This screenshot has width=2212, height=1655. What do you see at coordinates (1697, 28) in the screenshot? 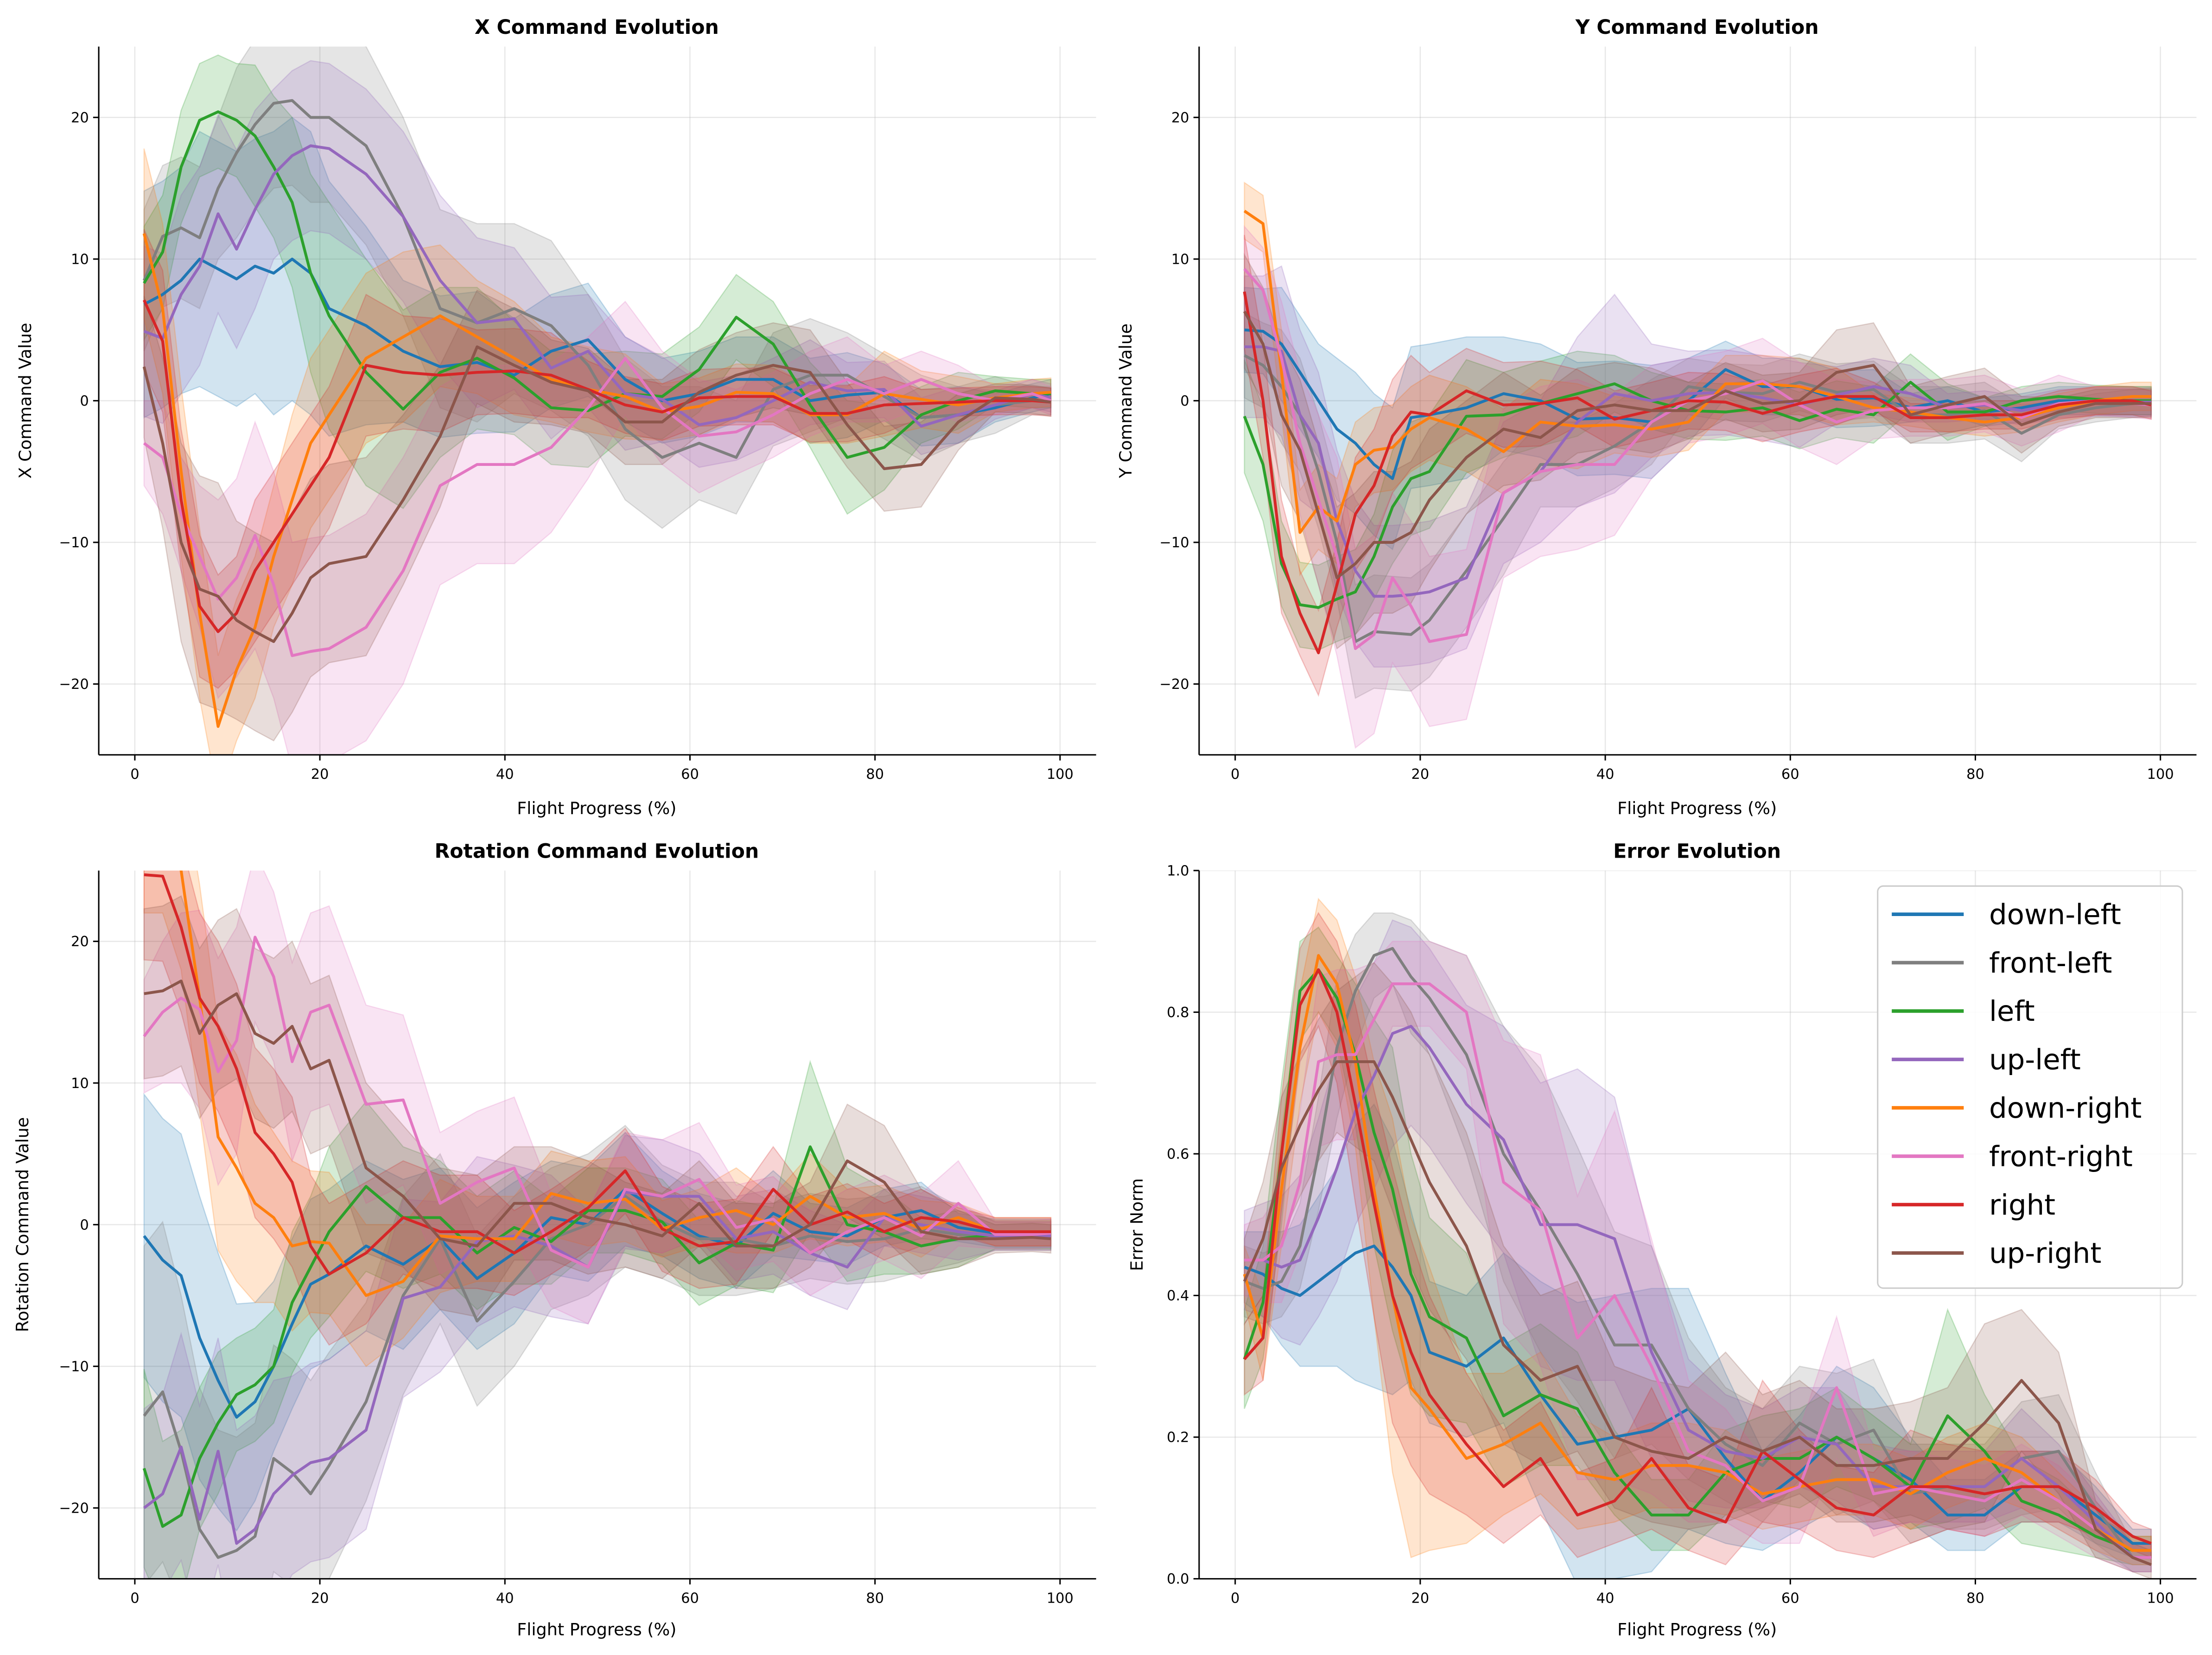
I see `subplot-title: Y Command Evolution` at bounding box center [1697, 28].